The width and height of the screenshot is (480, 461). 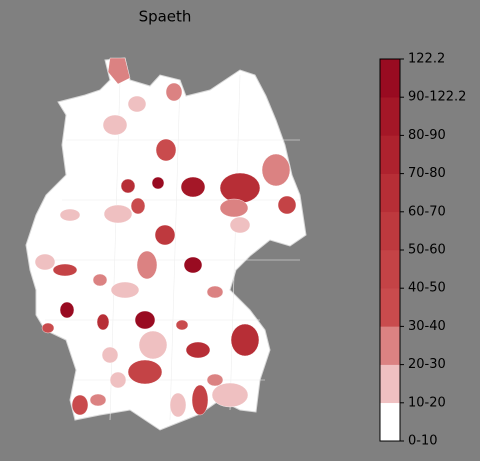 I want to click on colorbar-tick-label: 80-90, so click(x=427, y=135).